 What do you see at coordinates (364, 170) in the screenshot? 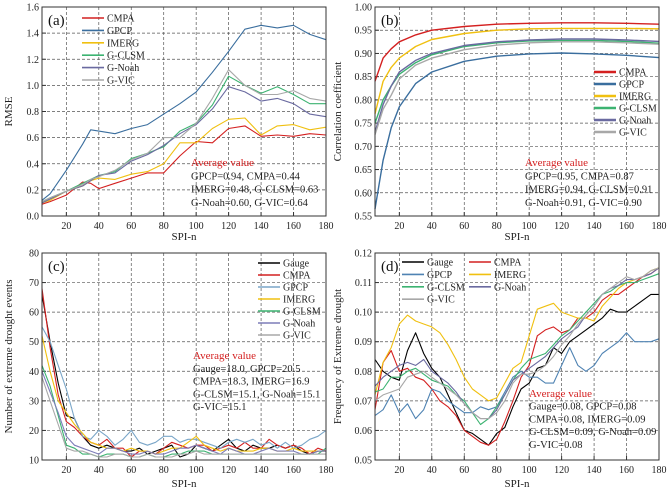
I see `y-tick-label: 0.65` at bounding box center [364, 170].